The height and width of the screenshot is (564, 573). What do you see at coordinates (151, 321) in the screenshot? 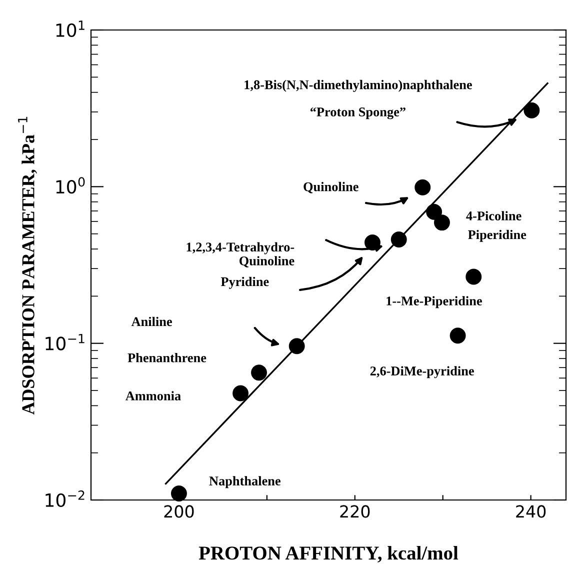
I see `annotation: Aniline` at bounding box center [151, 321].